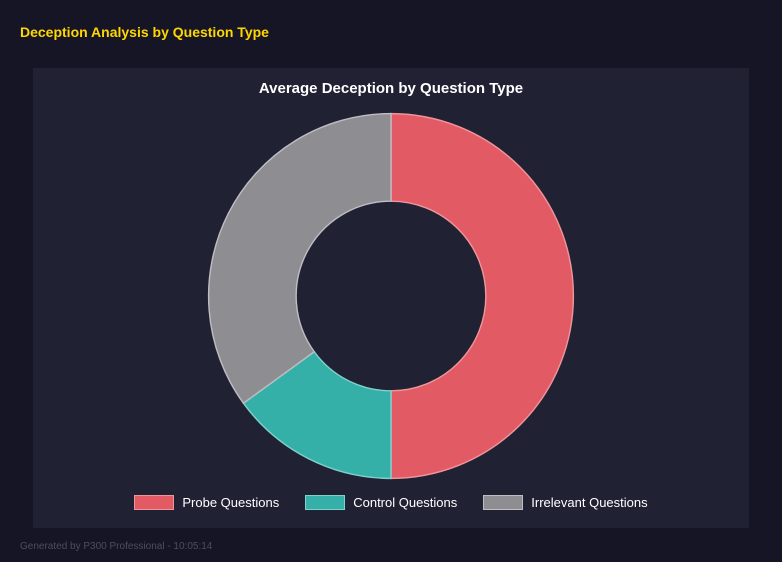 The image size is (782, 562). Describe the element at coordinates (405, 502) in the screenshot. I see `legend-label-control: Control Questions` at that location.